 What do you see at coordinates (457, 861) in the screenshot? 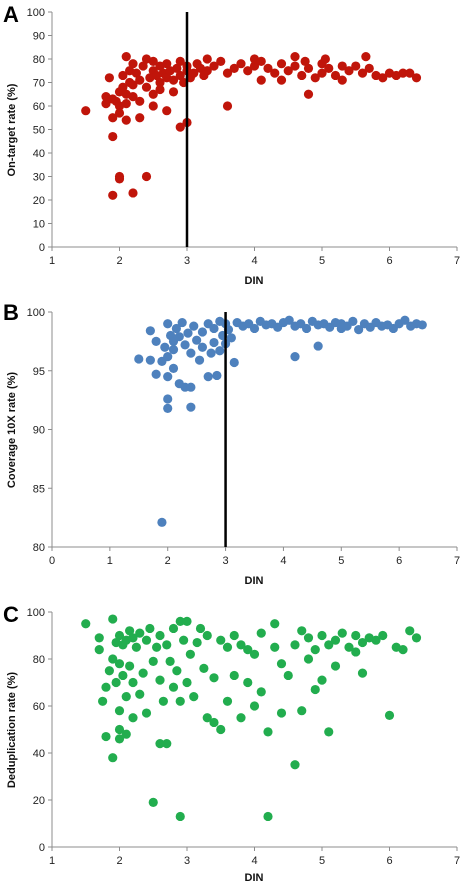
I see `panel-c-x-tick-label: 7` at bounding box center [457, 861].